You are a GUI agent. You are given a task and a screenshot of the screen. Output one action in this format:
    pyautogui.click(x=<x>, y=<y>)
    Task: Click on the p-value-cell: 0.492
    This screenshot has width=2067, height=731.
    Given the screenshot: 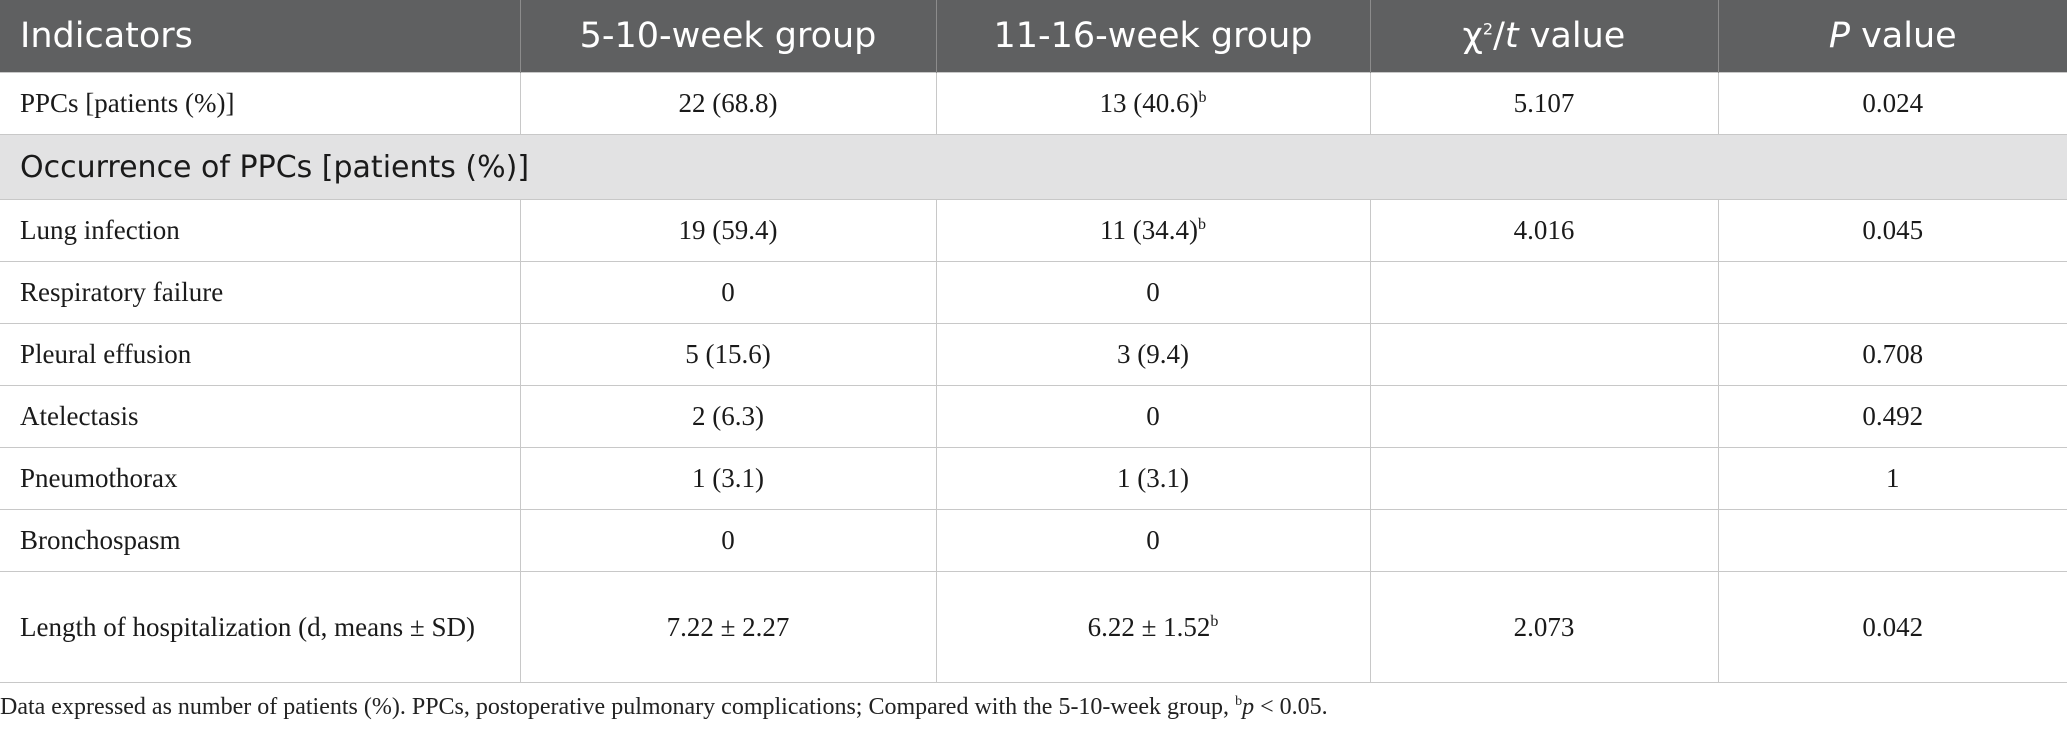 What is the action you would take?
    pyautogui.click(x=1892, y=416)
    